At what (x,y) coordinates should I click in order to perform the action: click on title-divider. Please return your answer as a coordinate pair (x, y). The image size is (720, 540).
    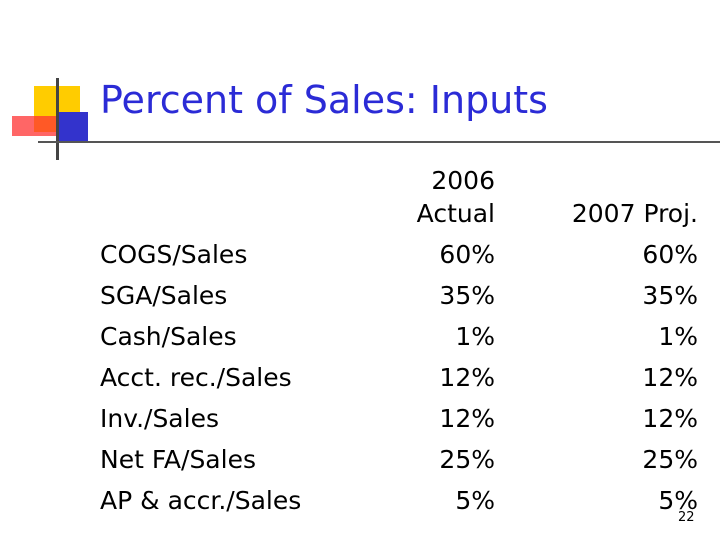
    Looking at the image, I should click on (379, 142).